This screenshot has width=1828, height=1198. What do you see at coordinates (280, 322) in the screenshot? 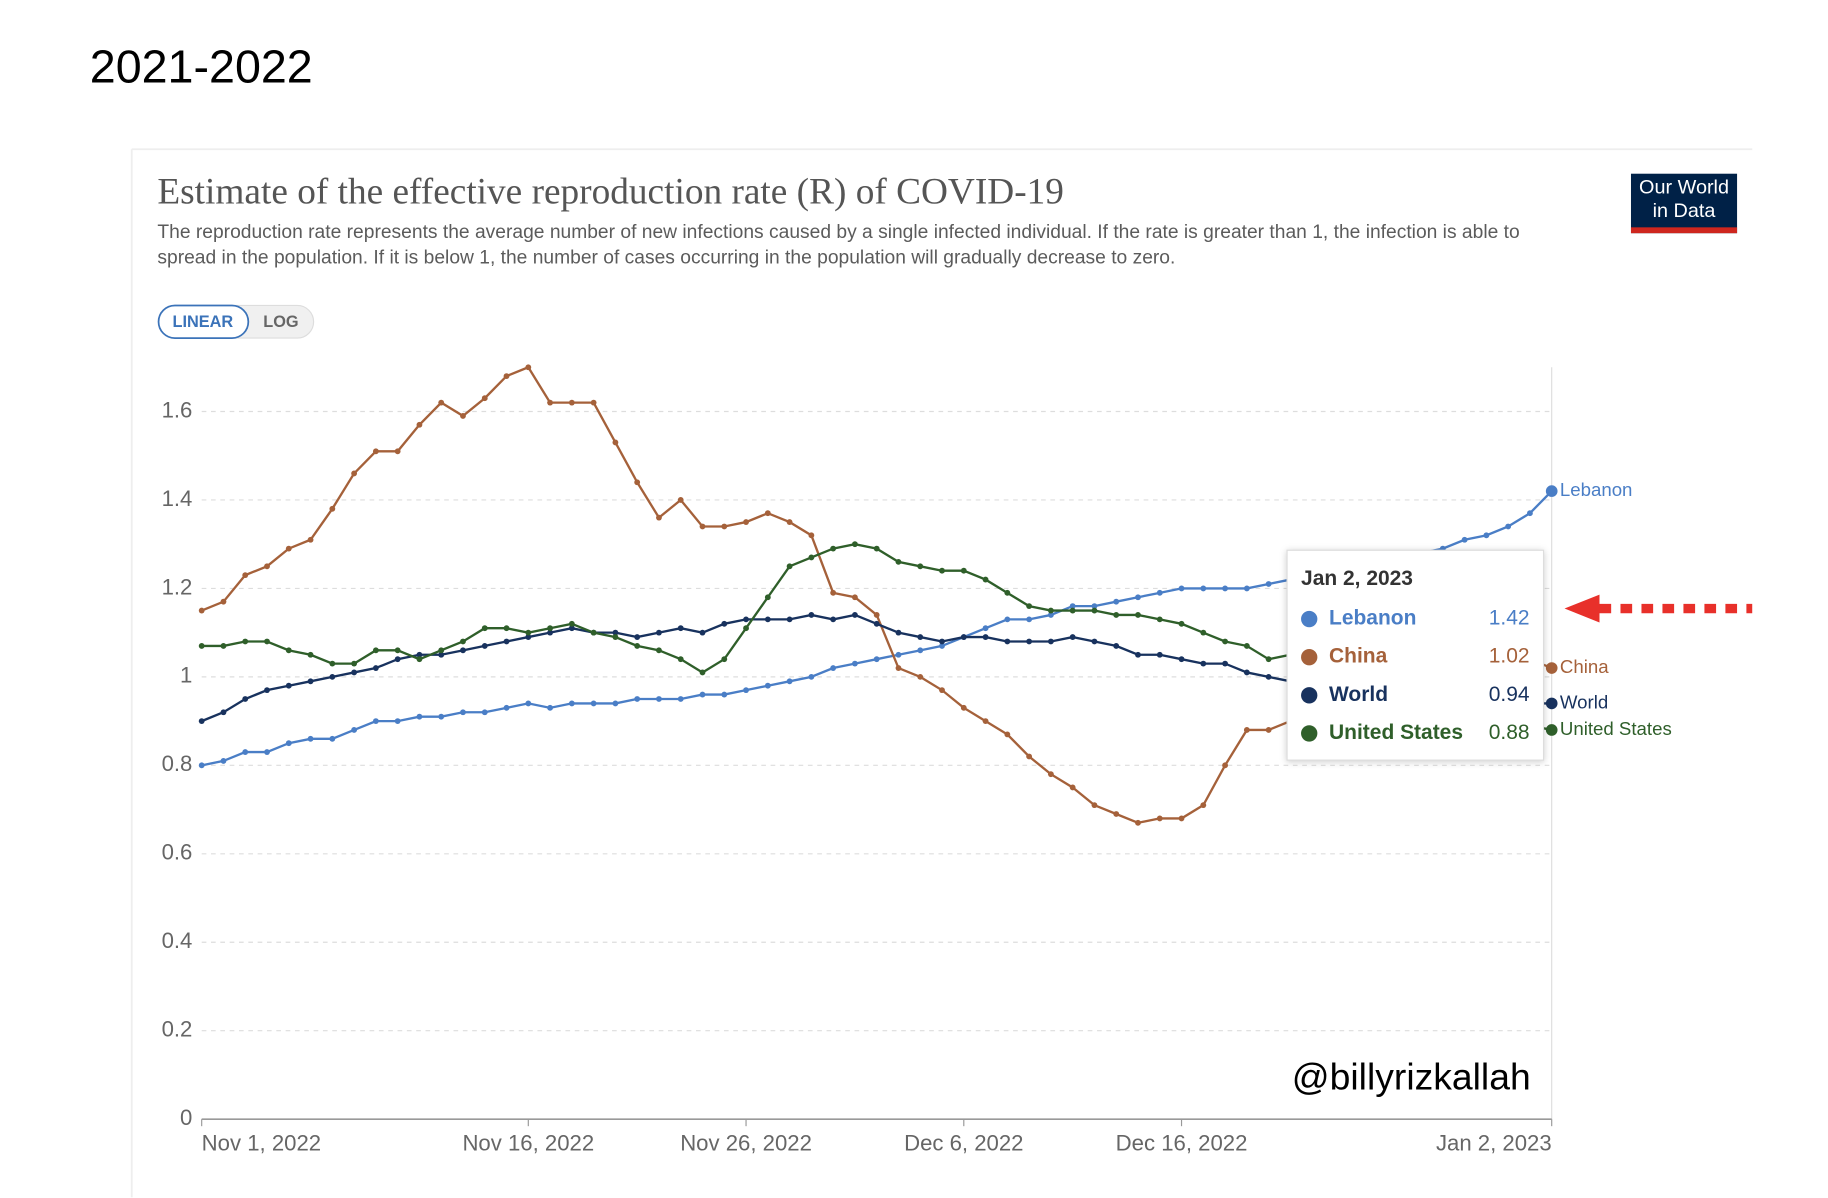
I see `log-label: LOG` at bounding box center [280, 322].